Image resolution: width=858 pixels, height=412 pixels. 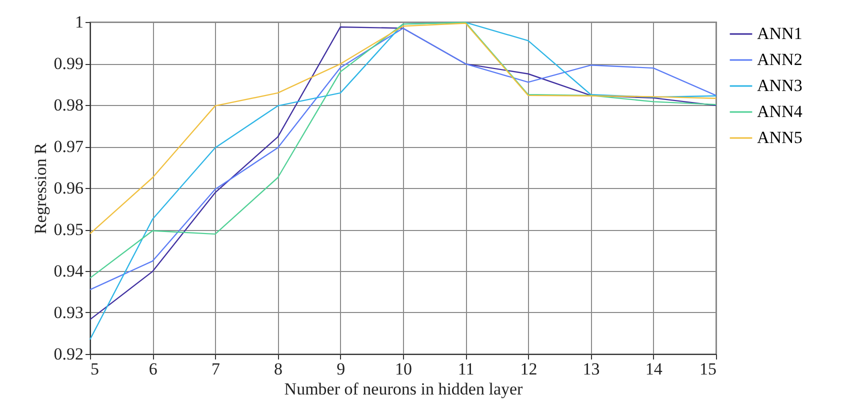 I want to click on y-tick-label: 0.93, so click(x=69, y=312).